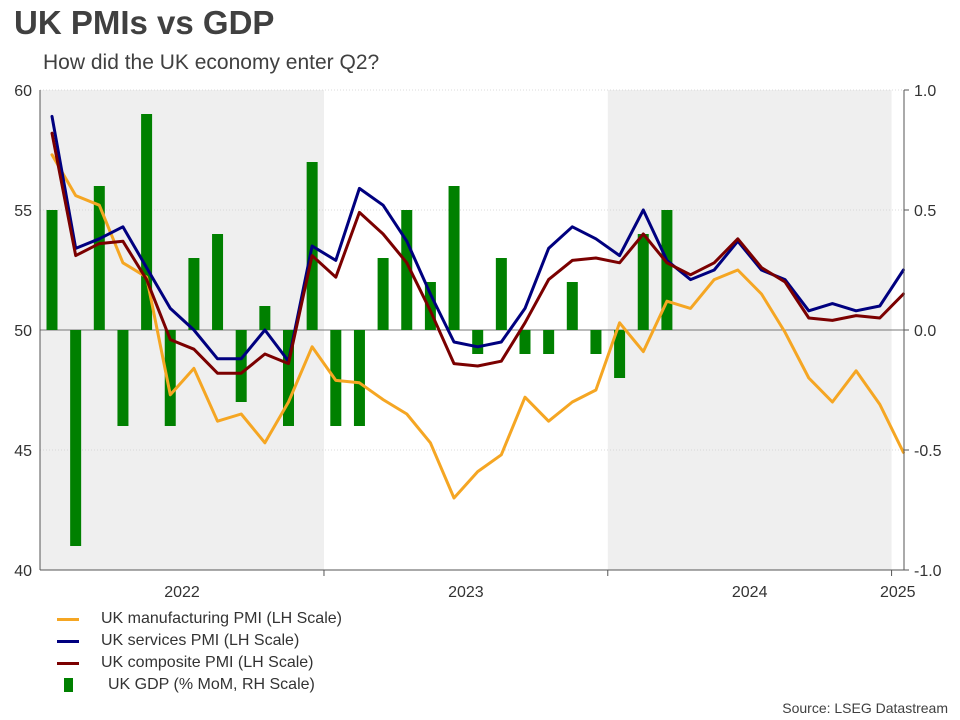 The image size is (960, 720). Describe the element at coordinates (23, 211) in the screenshot. I see `left-tick-label: 55` at that location.